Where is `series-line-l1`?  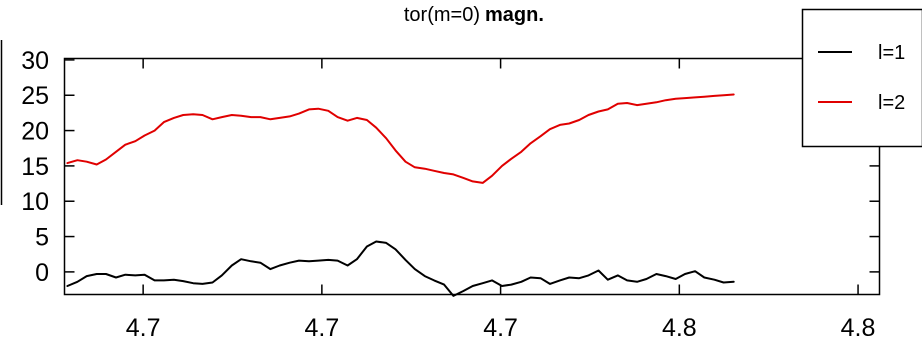 series-line-l1 is located at coordinates (400, 268).